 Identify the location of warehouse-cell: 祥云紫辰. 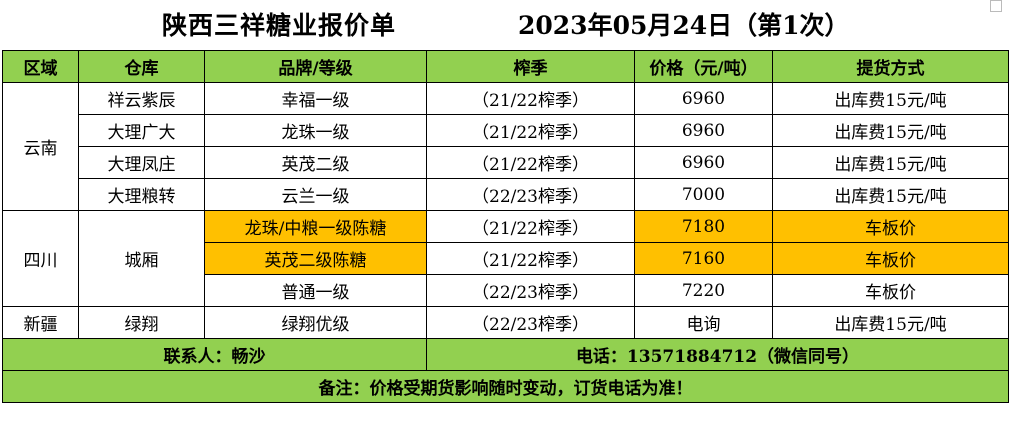
(141, 98).